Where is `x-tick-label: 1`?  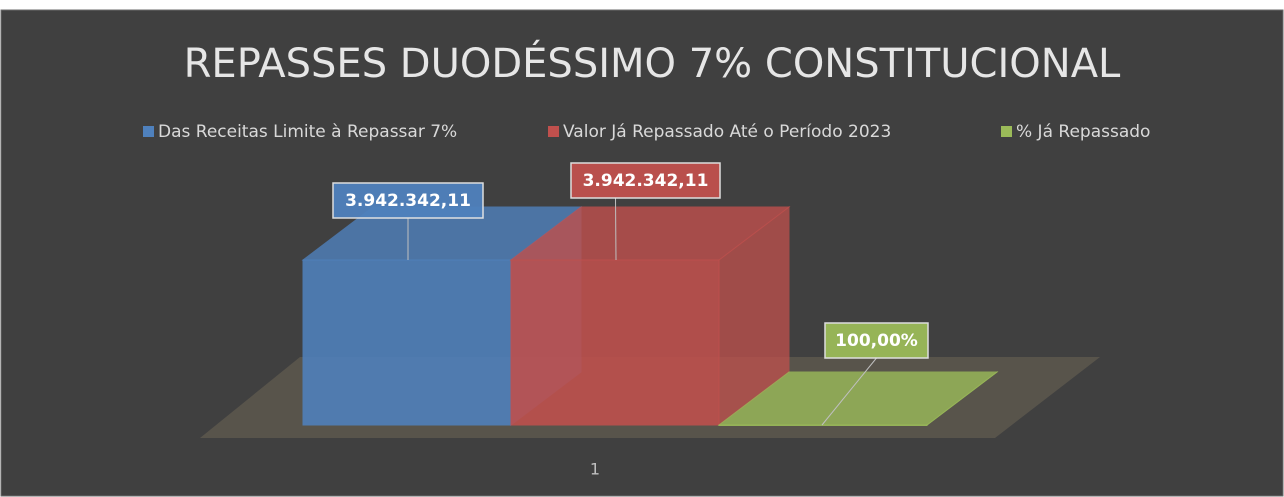 x-tick-label: 1 is located at coordinates (595, 469).